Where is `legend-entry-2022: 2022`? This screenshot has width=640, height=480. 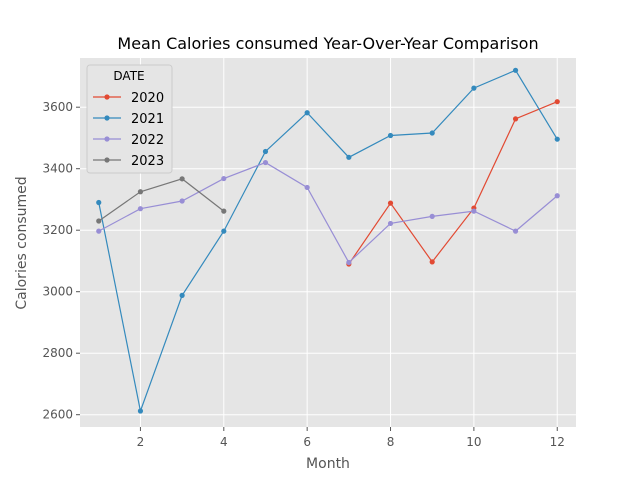 legend-entry-2022: 2022 is located at coordinates (128, 140).